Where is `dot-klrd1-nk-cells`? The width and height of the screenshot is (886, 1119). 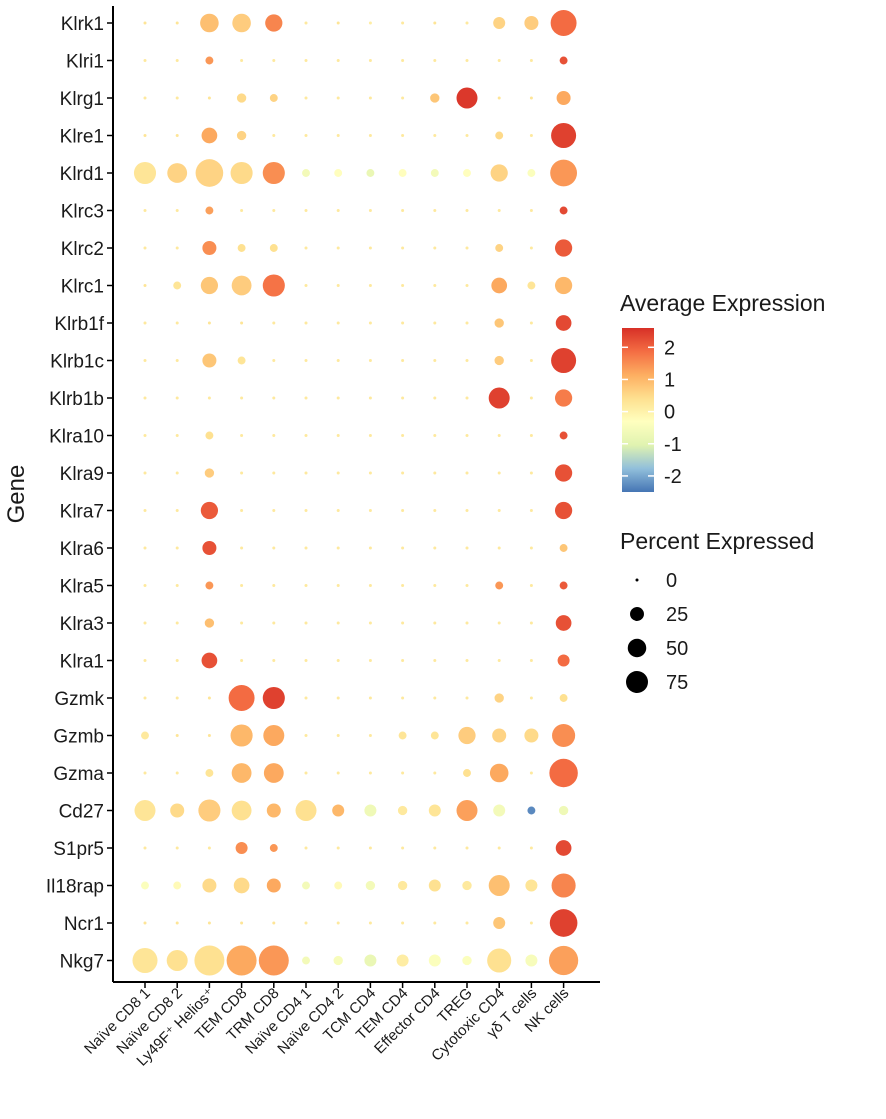
dot-klrd1-nk-cells is located at coordinates (564, 173).